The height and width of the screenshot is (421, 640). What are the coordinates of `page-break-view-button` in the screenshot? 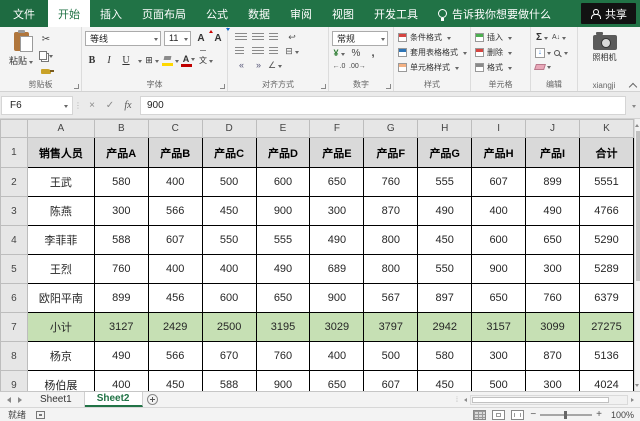 It's located at (518, 414).